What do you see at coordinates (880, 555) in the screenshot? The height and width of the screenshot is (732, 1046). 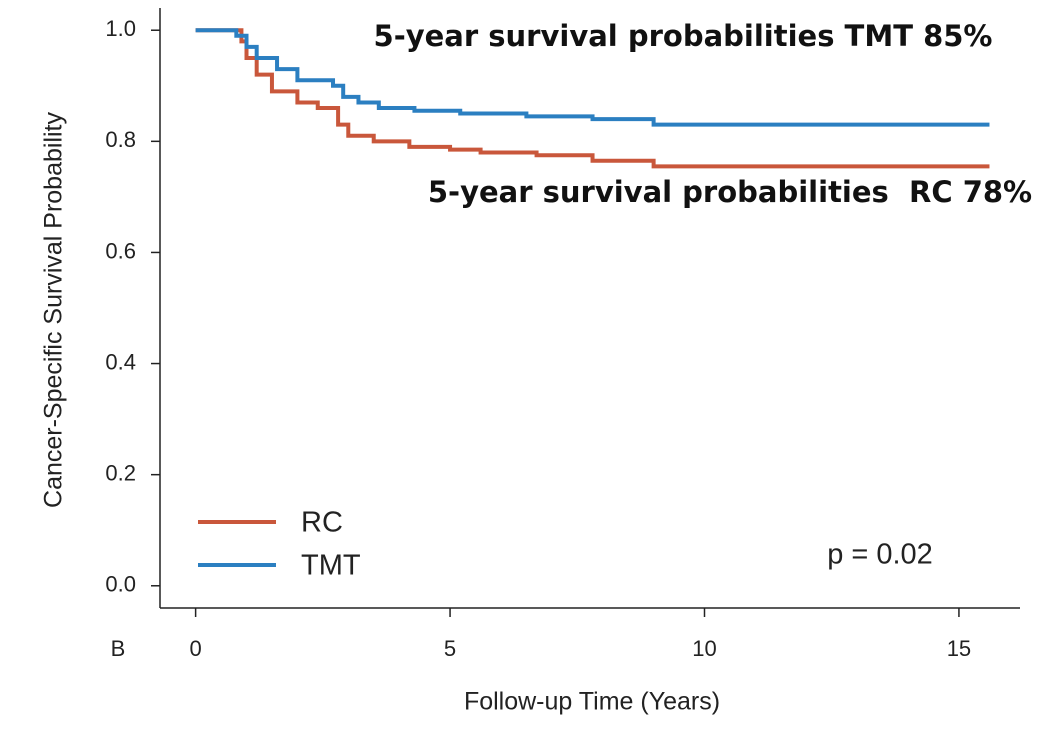 I see `p-value: p = 0.02` at bounding box center [880, 555].